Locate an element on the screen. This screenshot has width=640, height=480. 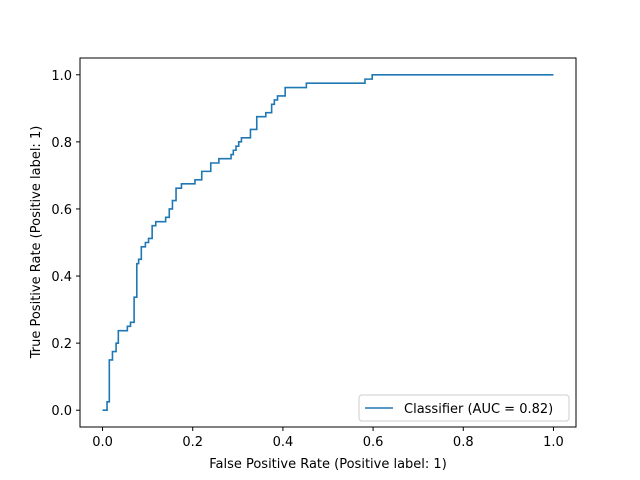
x-tick-label: 0.6 is located at coordinates (373, 442).